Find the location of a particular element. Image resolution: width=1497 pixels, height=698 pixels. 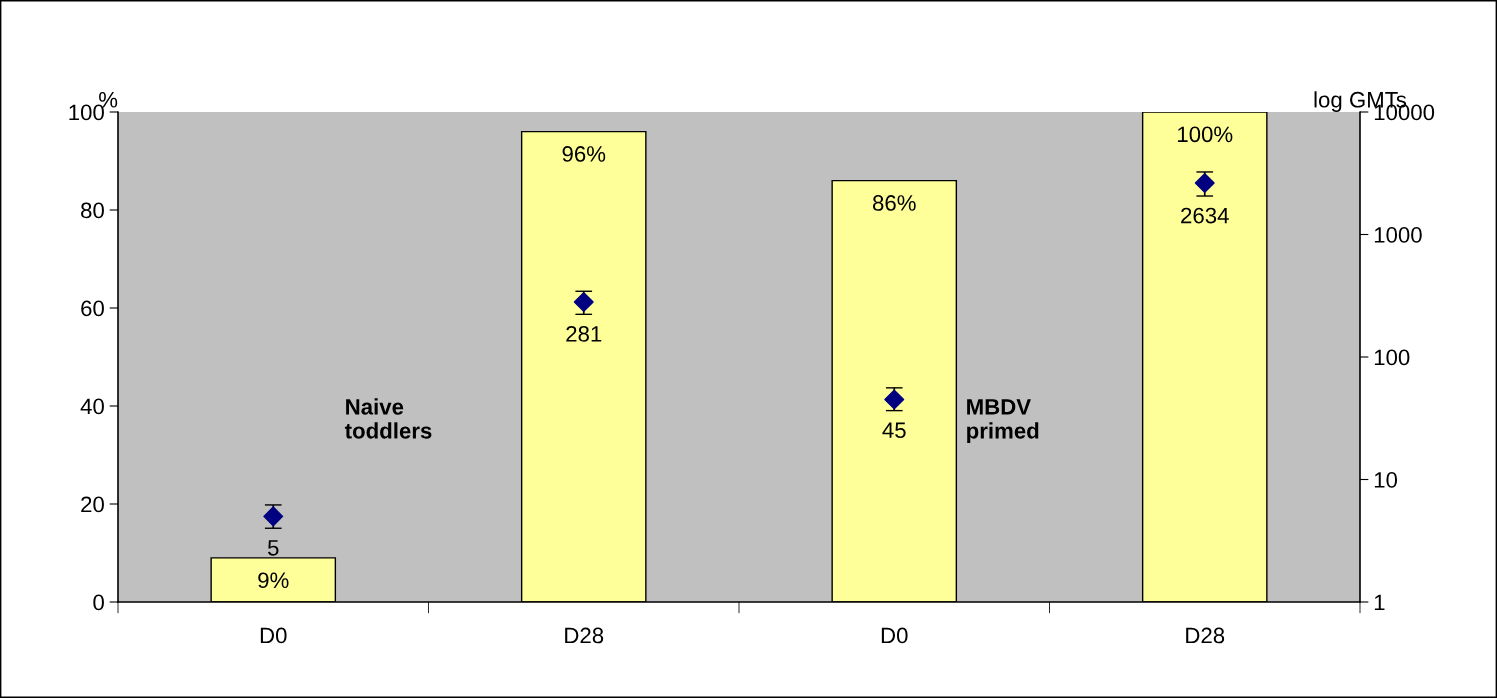

y2-tick-label: 1 is located at coordinates (1379, 602).